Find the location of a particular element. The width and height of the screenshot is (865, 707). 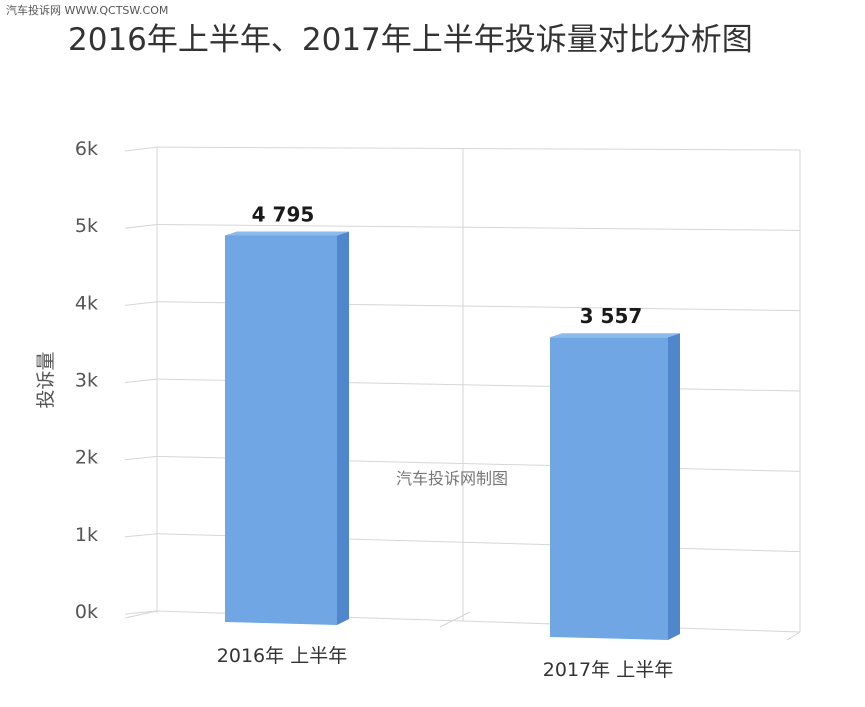

chart-annotation: 汽车投诉网制图 is located at coordinates (452, 478).